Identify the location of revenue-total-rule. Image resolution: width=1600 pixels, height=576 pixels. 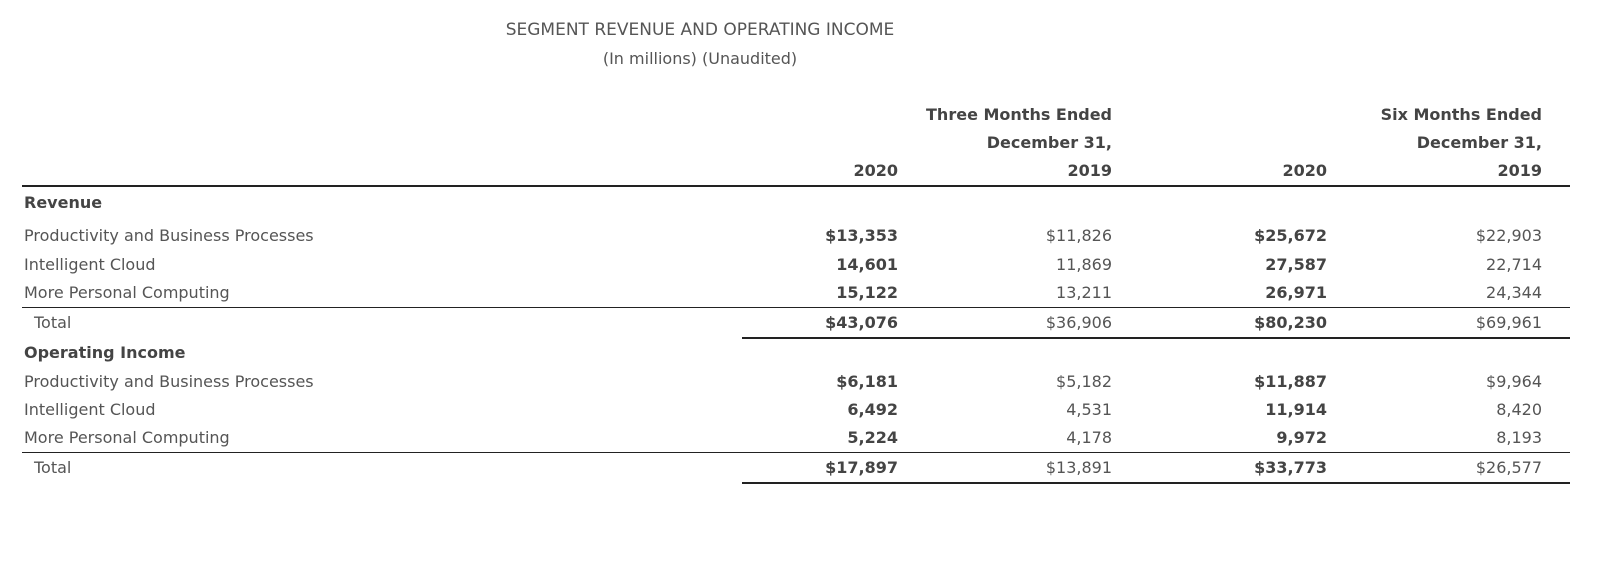
(1156, 338).